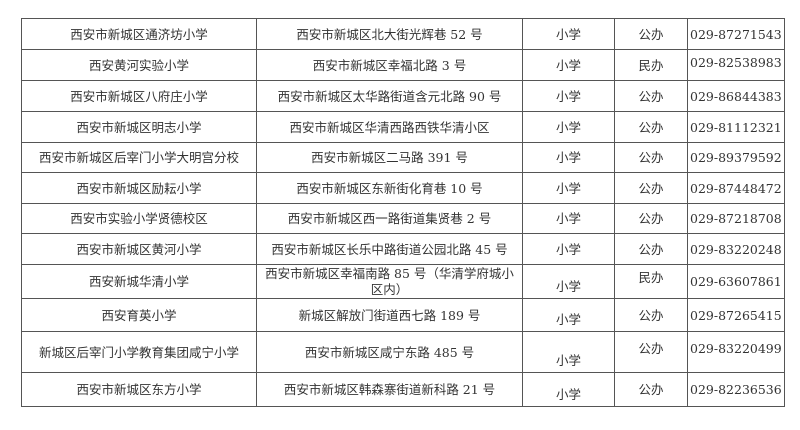  What do you see at coordinates (736, 249) in the screenshot?
I see `phone-cell: 029-83220248` at bounding box center [736, 249].